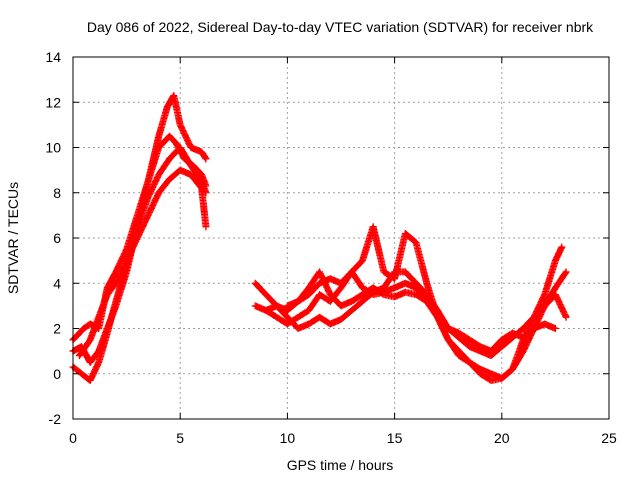  What do you see at coordinates (53, 148) in the screenshot?
I see `y-tick-label: 10` at bounding box center [53, 148].